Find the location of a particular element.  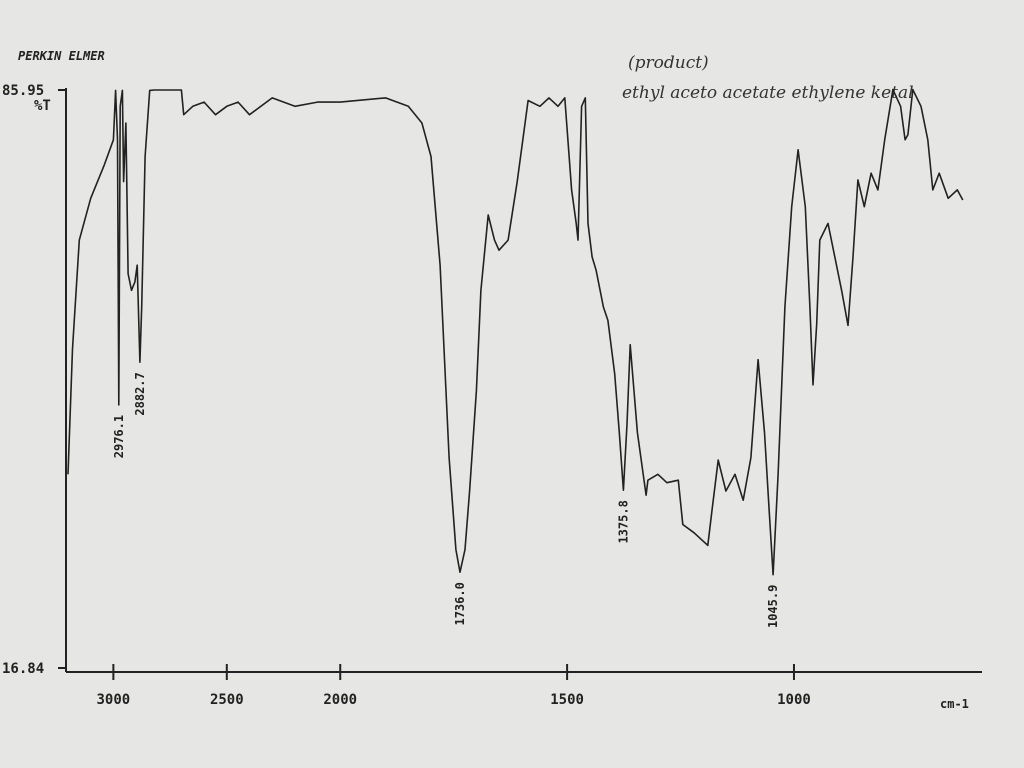

x-axis-label: cm-1 is located at coordinates (954, 704).